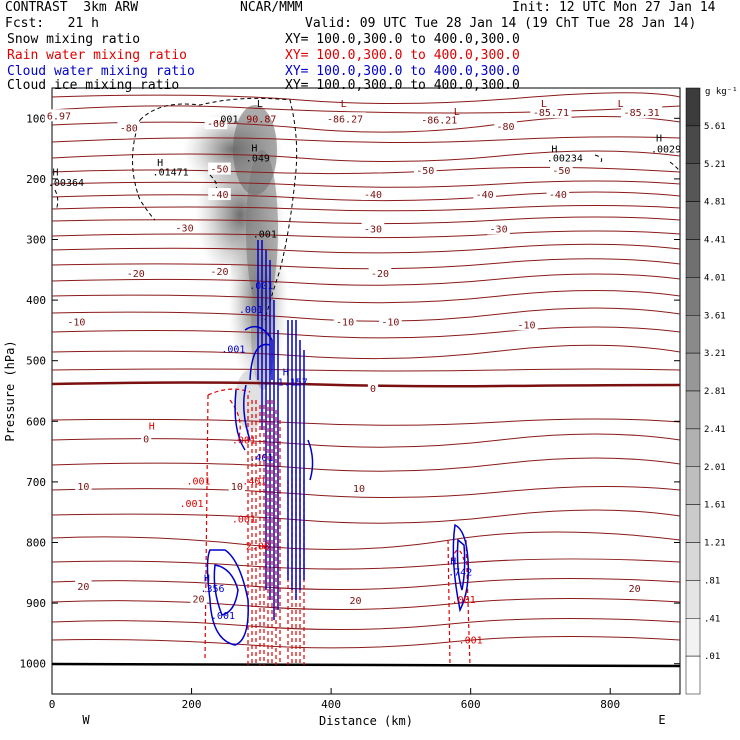 The width and height of the screenshot is (740, 740). Describe the element at coordinates (101, 71) in the screenshot. I see `field-cloudwater-name: Cloud water mixing ratio` at that location.